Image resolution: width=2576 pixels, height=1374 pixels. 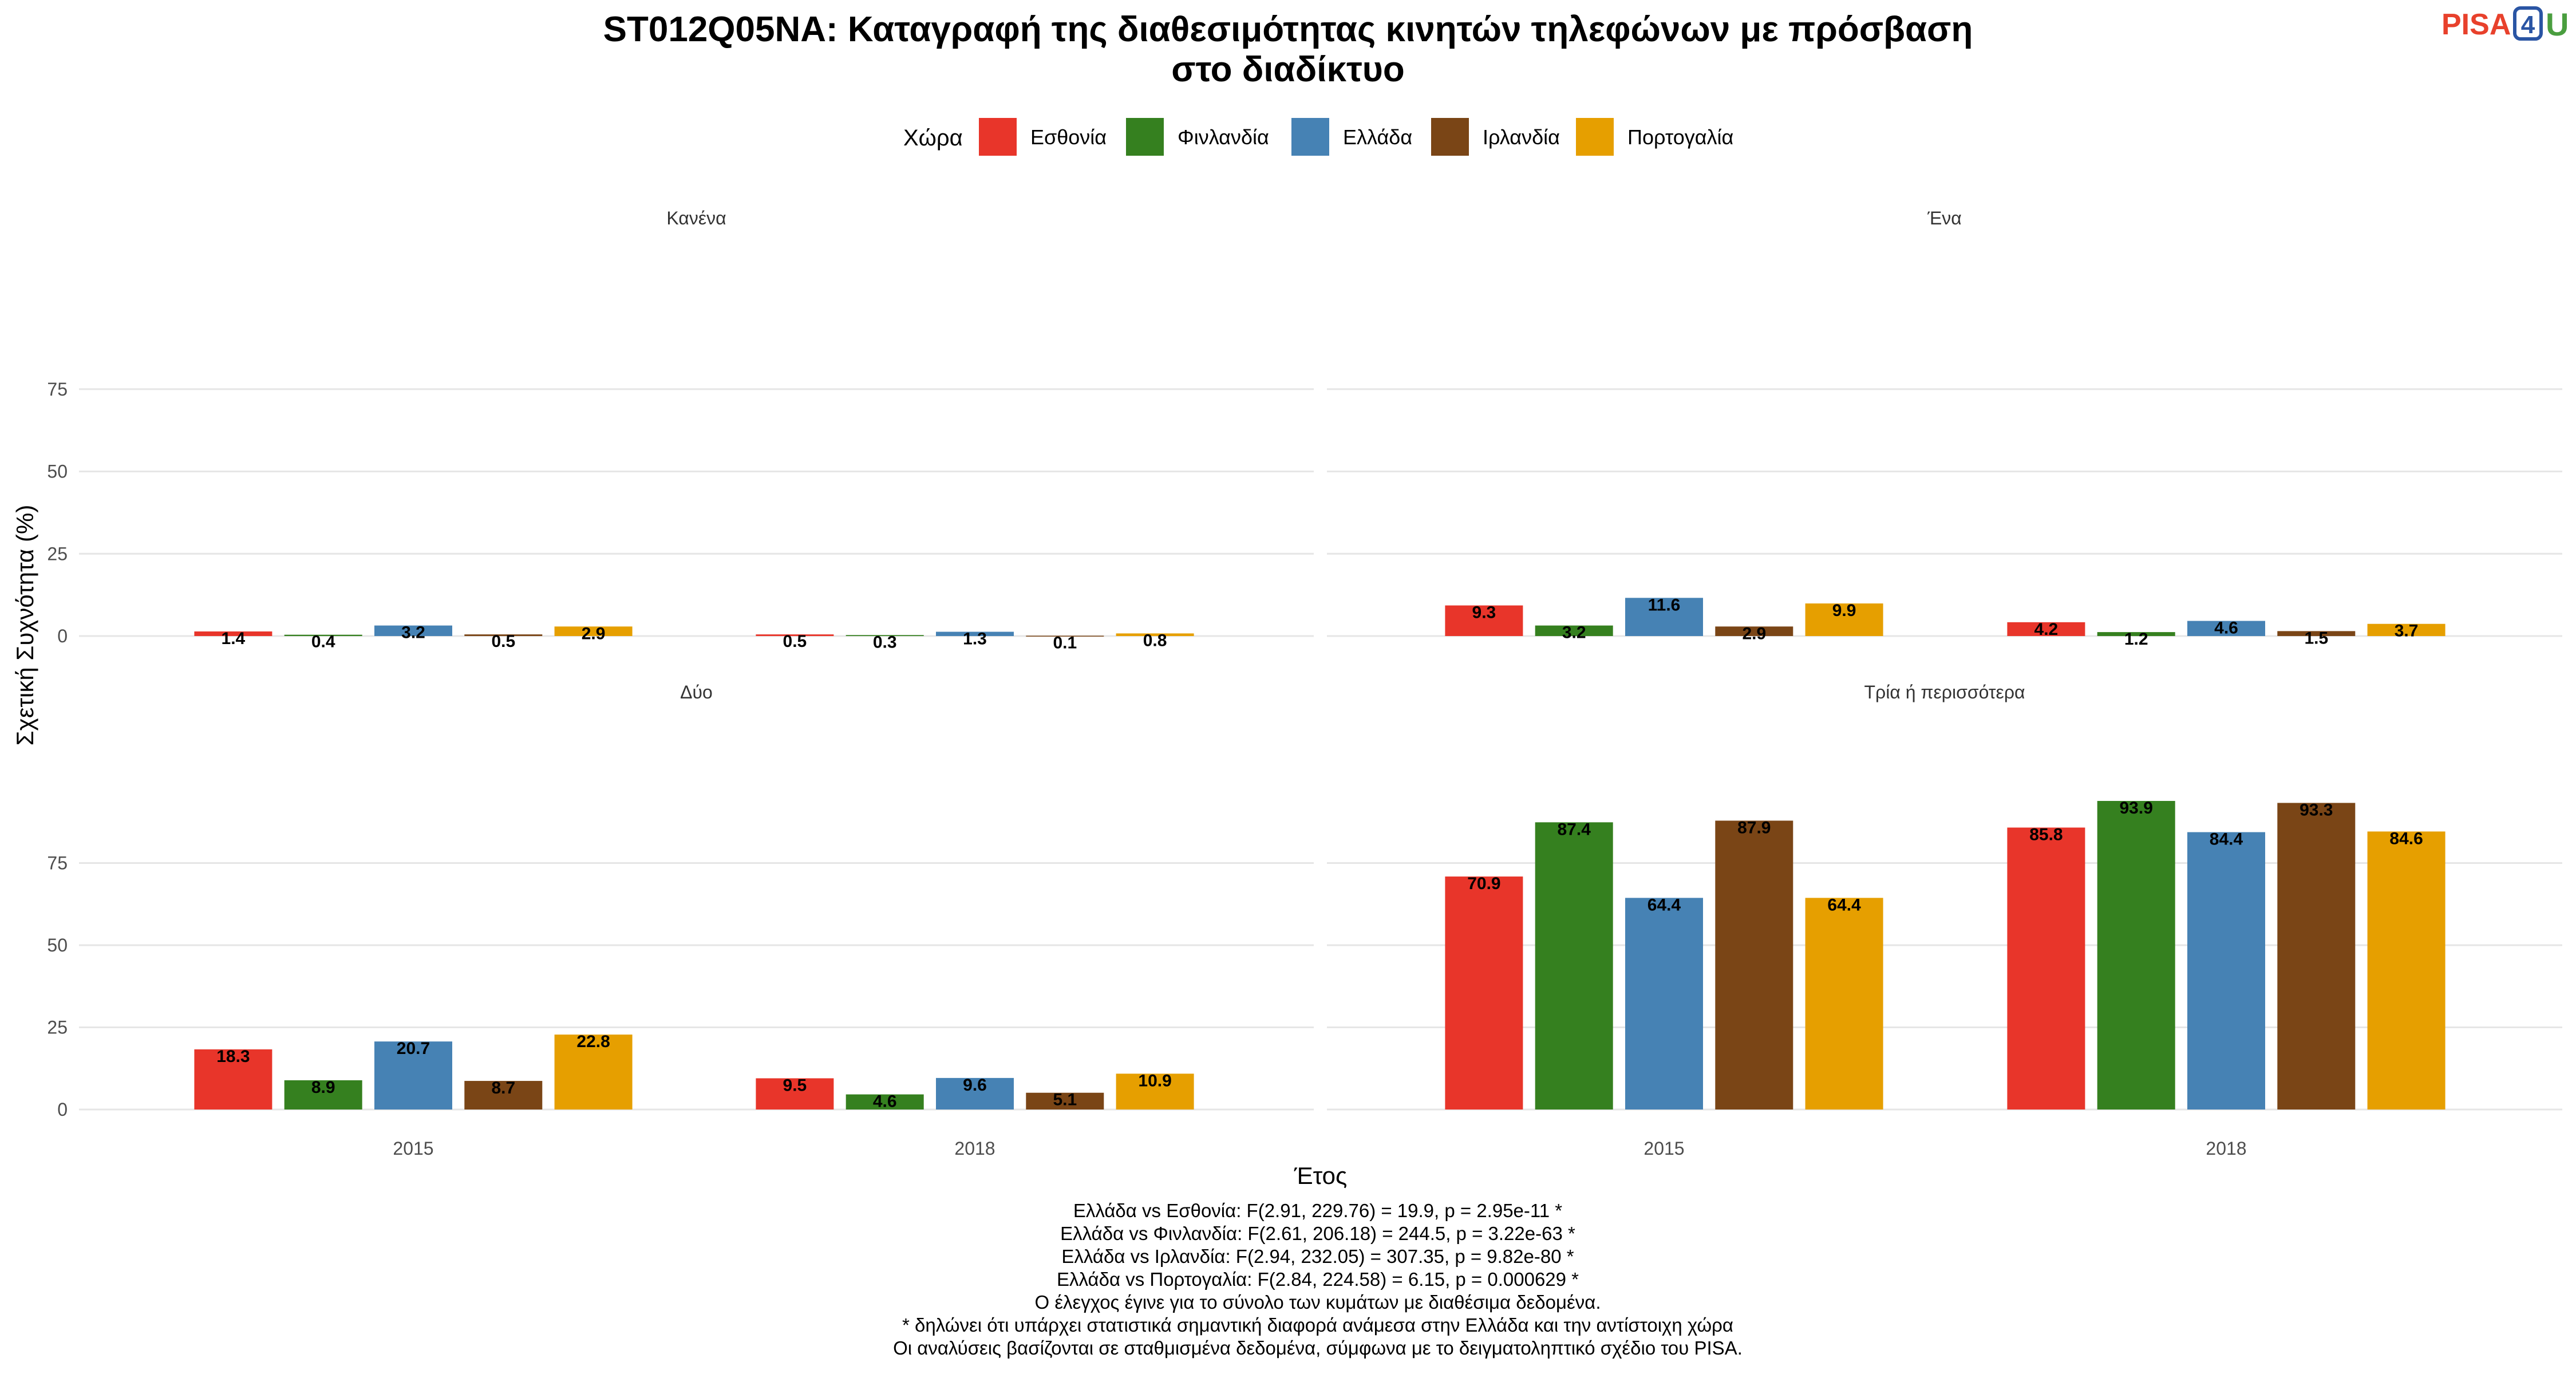 What do you see at coordinates (2226, 839) in the screenshot?
I see `bar-value-label: 84.4` at bounding box center [2226, 839].